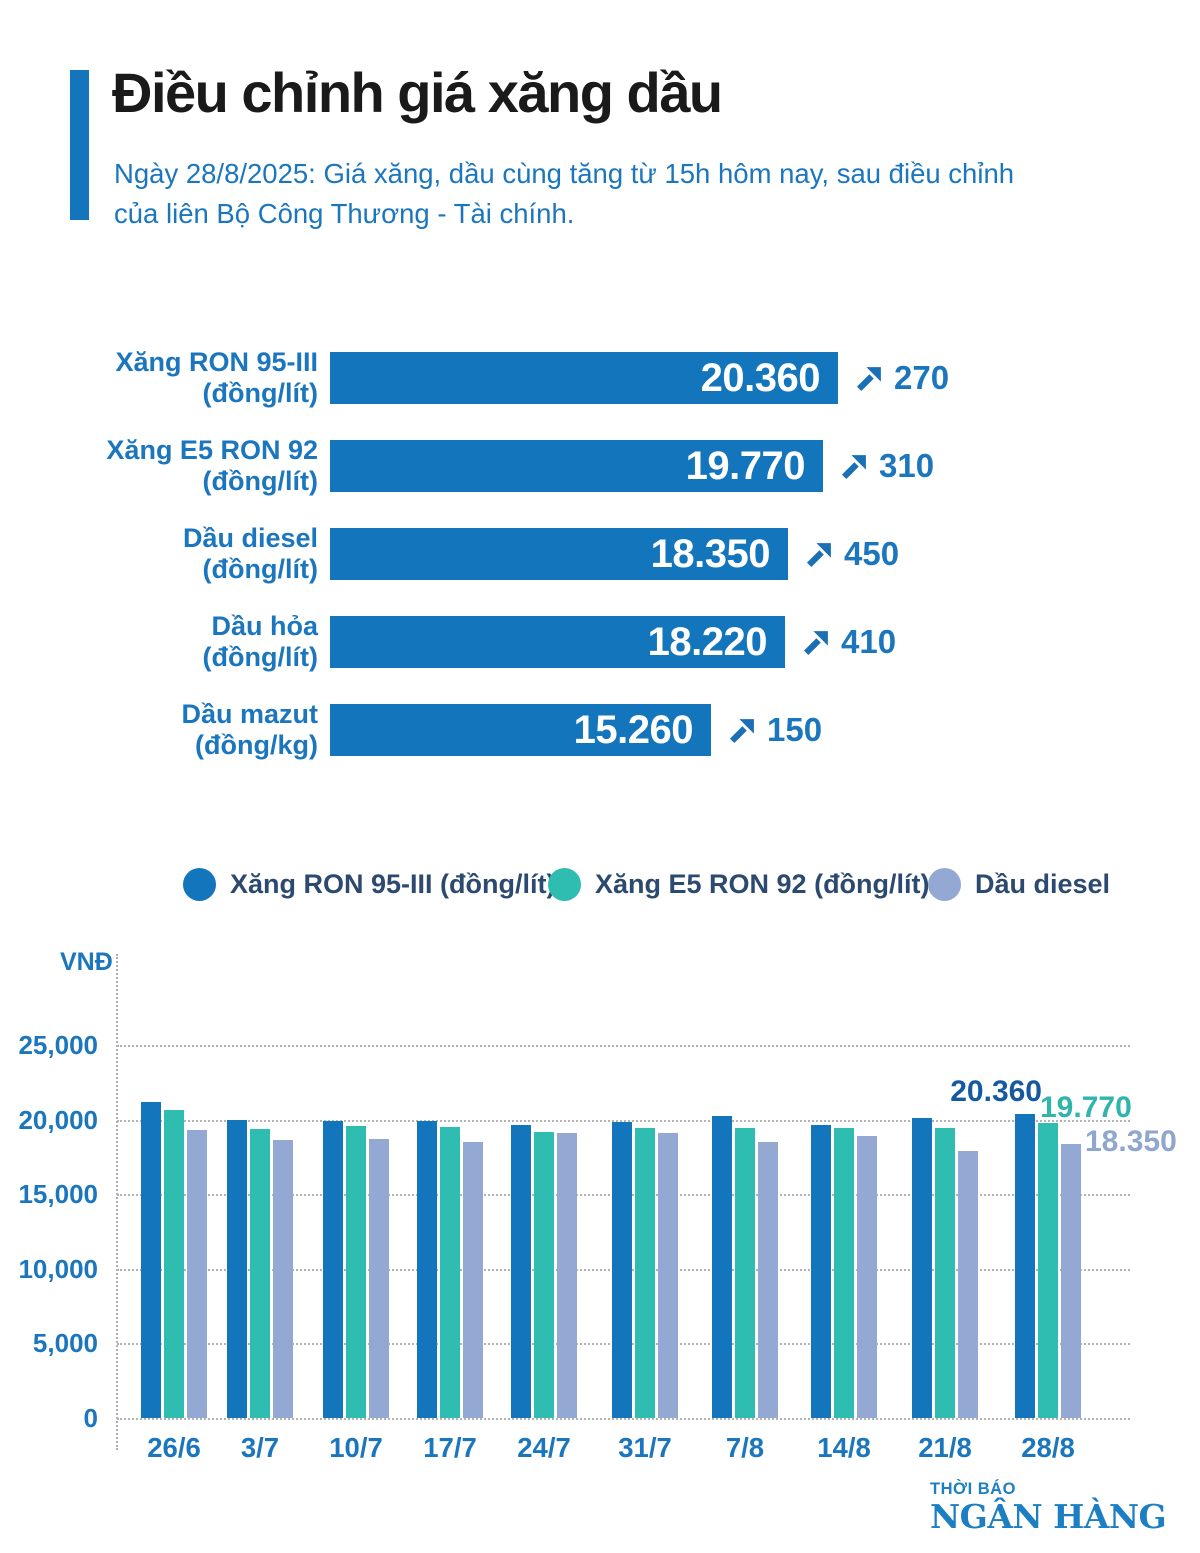 This screenshot has width=1200, height=1553. I want to click on bar-series2-31/7, so click(645, 1273).